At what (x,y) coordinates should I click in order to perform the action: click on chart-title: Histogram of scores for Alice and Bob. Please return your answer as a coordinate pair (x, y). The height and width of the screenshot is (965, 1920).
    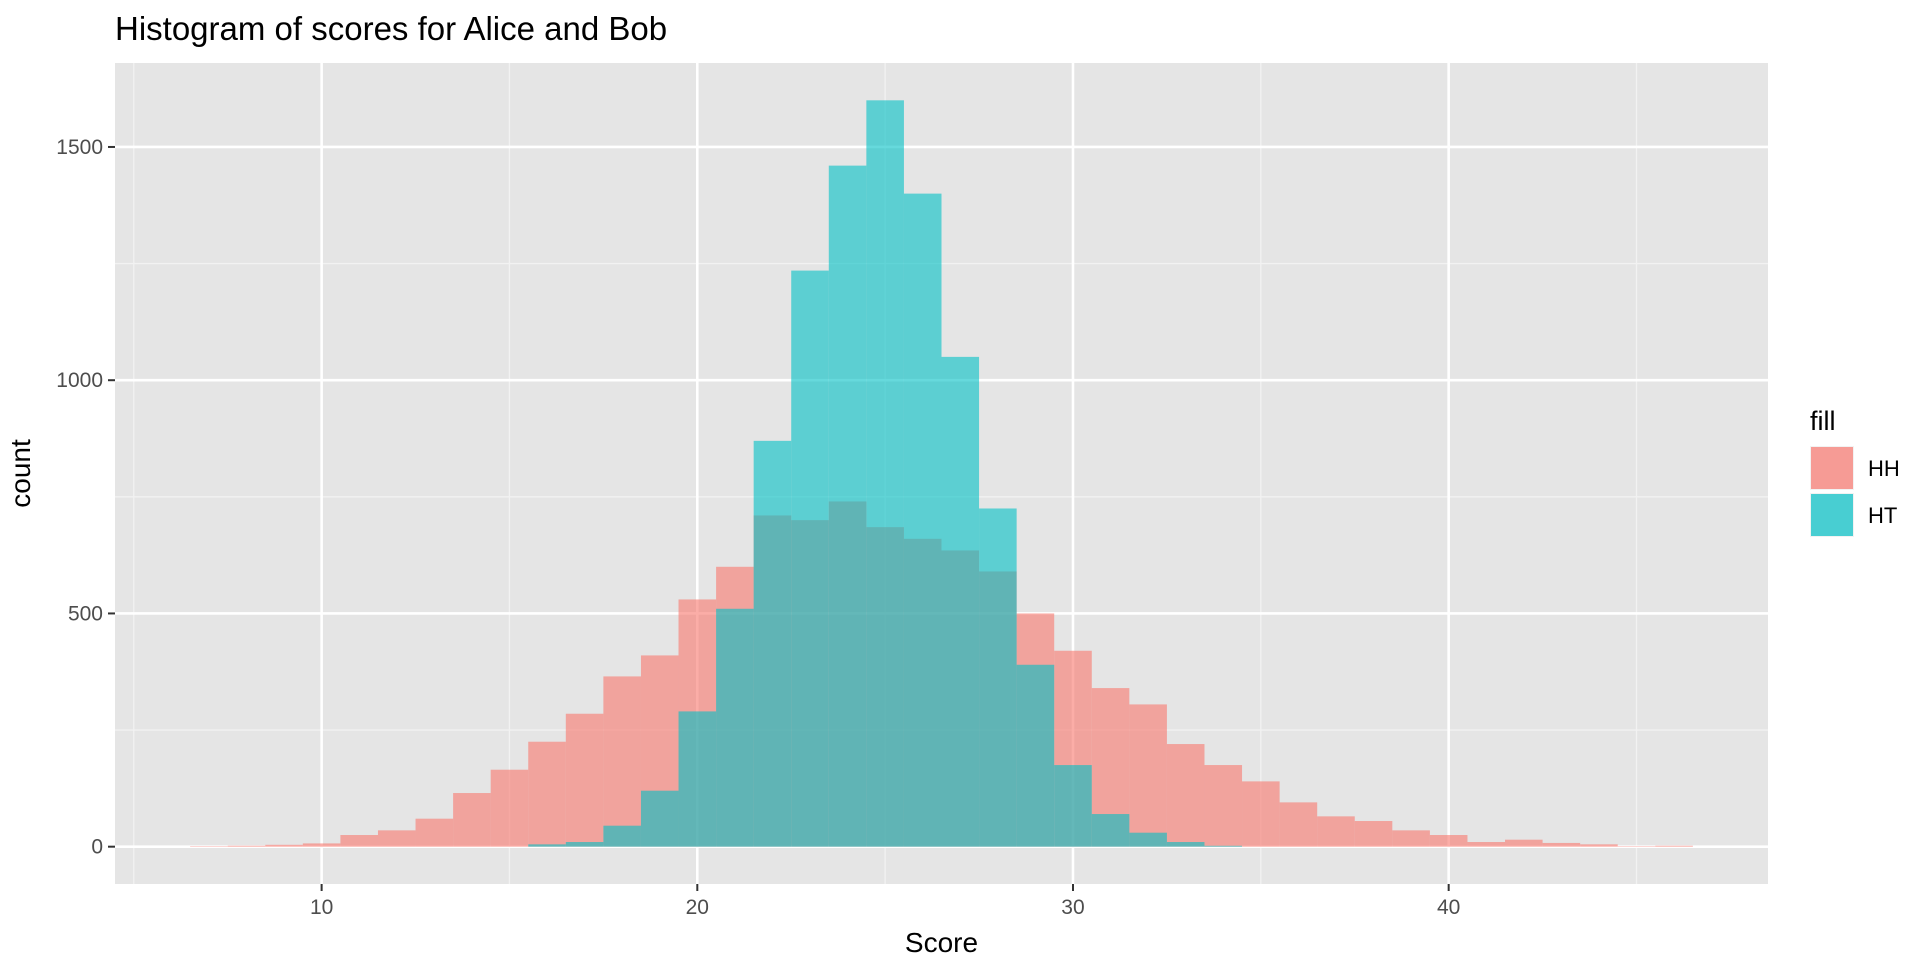
    Looking at the image, I should click on (391, 28).